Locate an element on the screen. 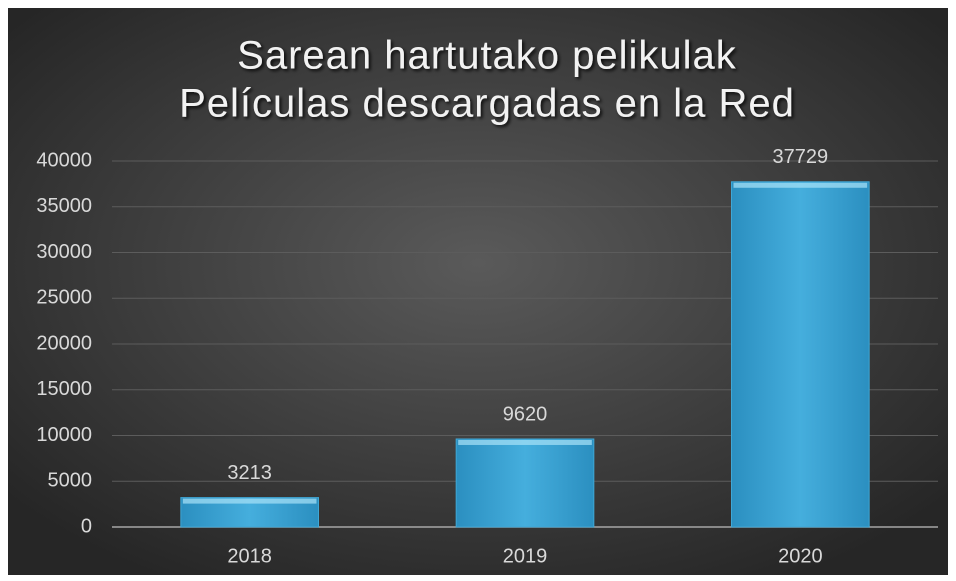  x-tick-label: 2019 is located at coordinates (525, 556).